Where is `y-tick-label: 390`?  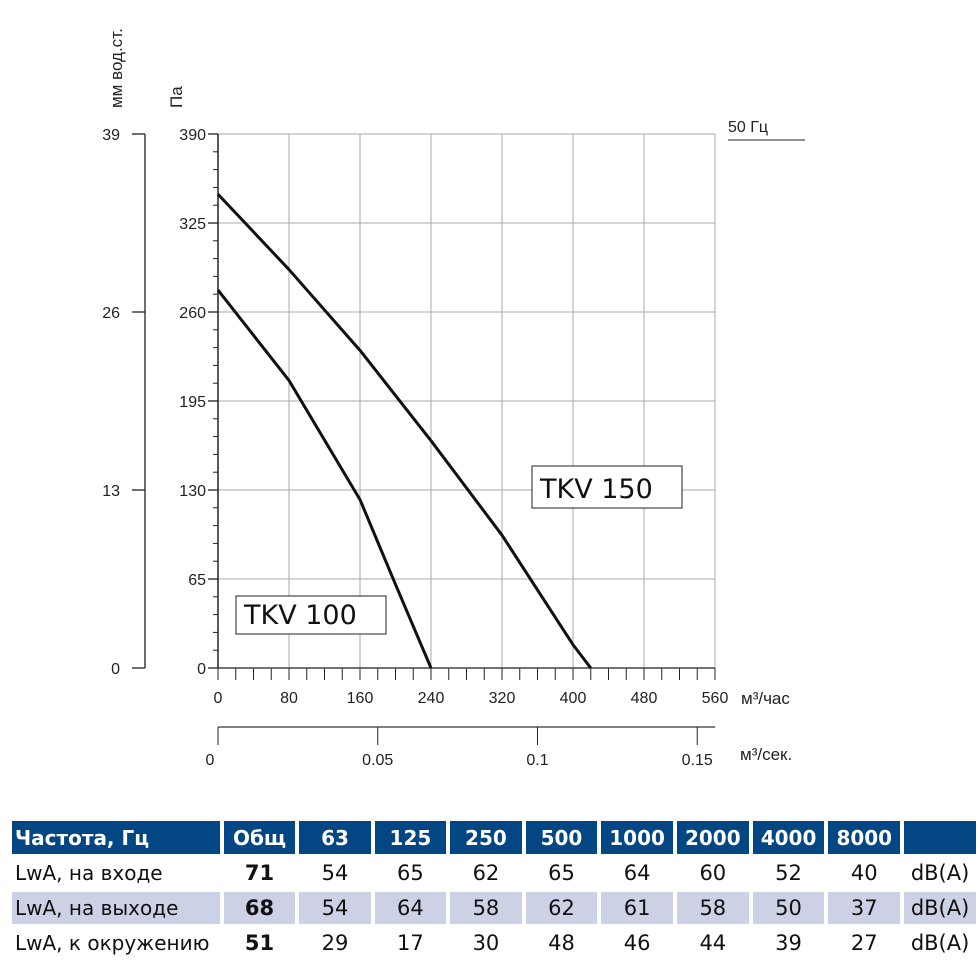
y-tick-label: 390 is located at coordinates (192, 135).